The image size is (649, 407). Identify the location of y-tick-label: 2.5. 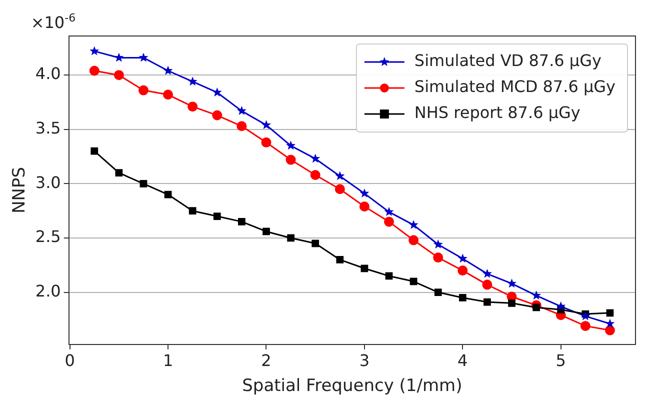
(48, 236).